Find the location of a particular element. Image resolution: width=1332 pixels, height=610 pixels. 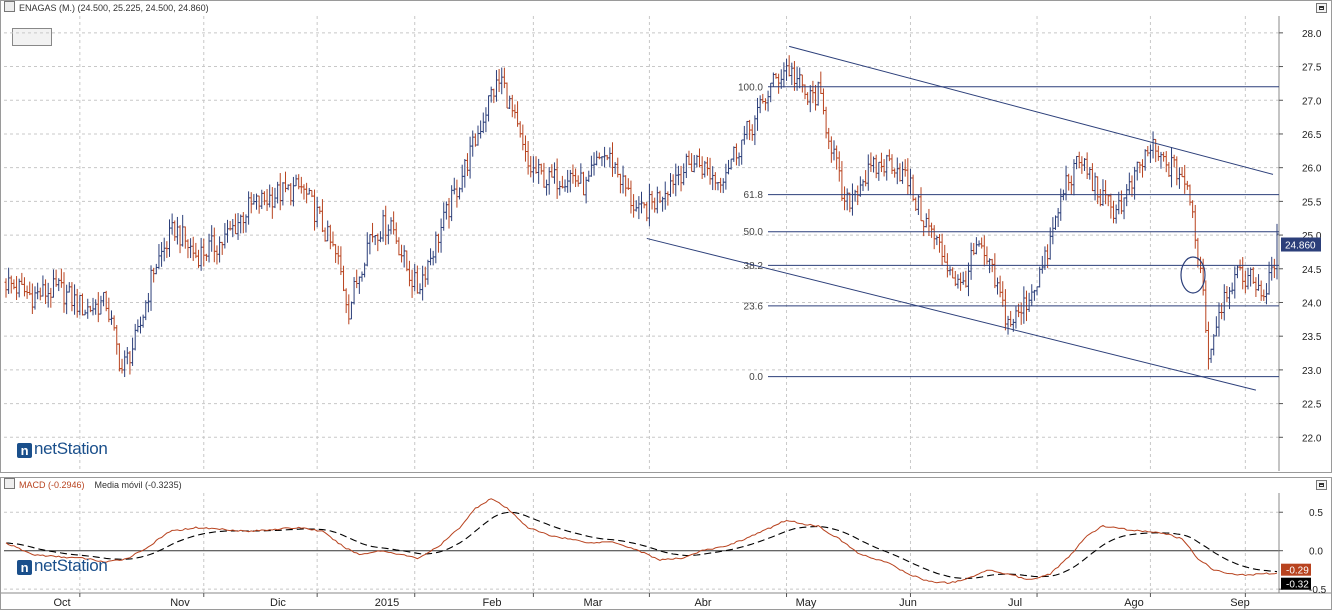

x-tick-label: Abr is located at coordinates (702, 603).